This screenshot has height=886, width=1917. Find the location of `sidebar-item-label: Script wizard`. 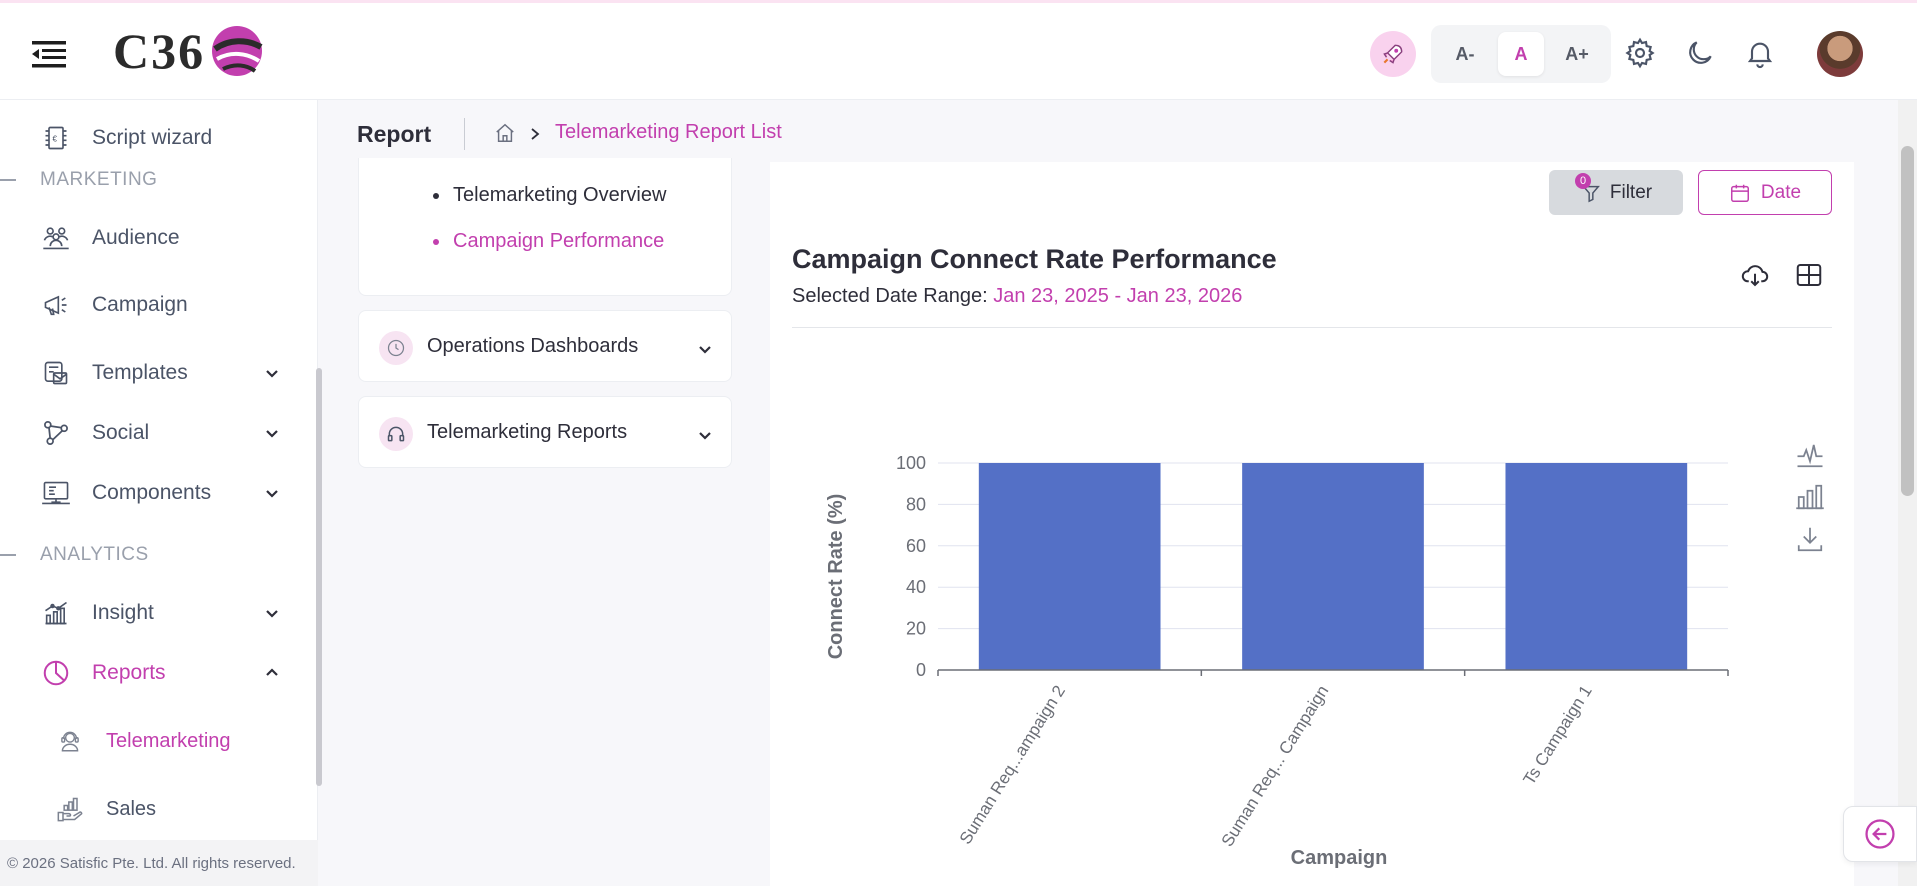

sidebar-item-label: Script wizard is located at coordinates (152, 137).